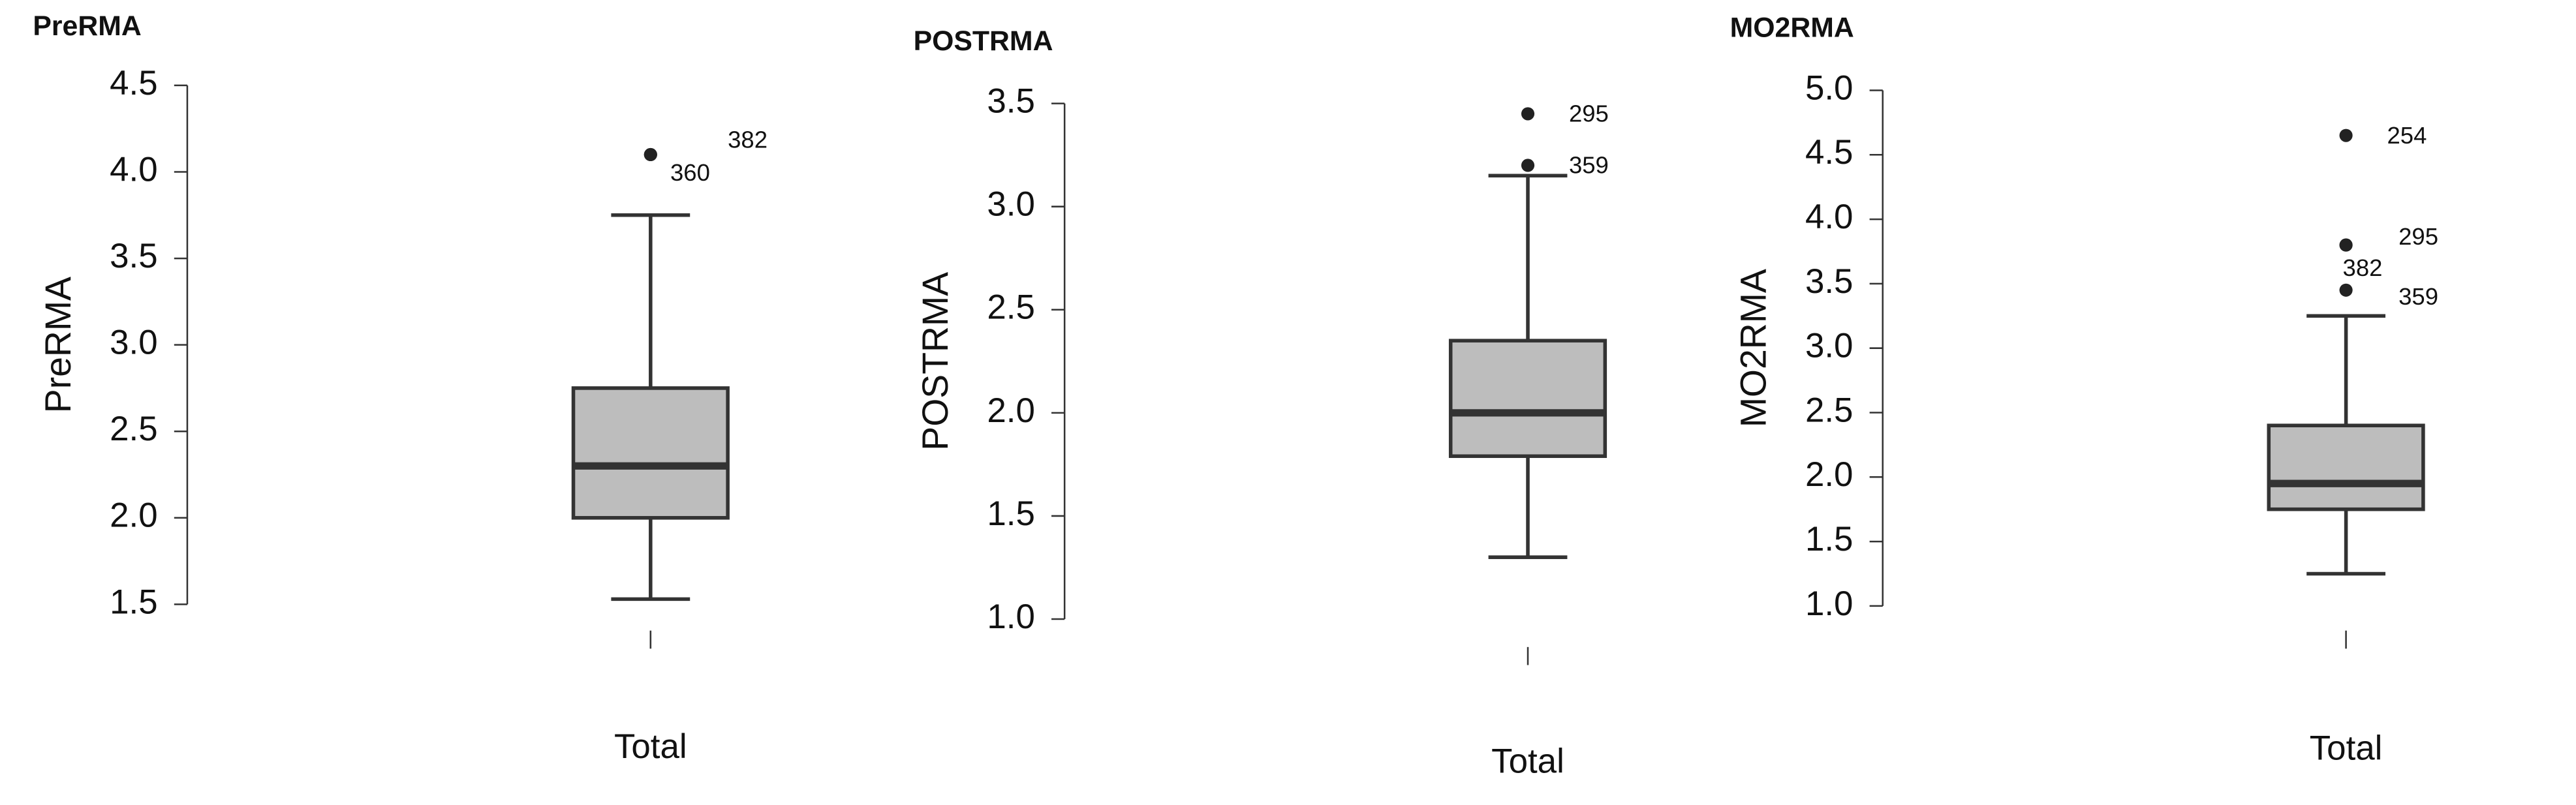  I want to click on chart-title: POSTRMA, so click(983, 41).